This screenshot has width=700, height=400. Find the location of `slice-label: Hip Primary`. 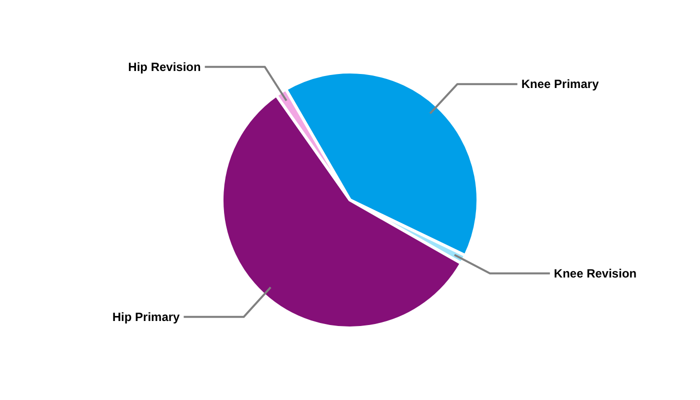

slice-label: Hip Primary is located at coordinates (146, 317).